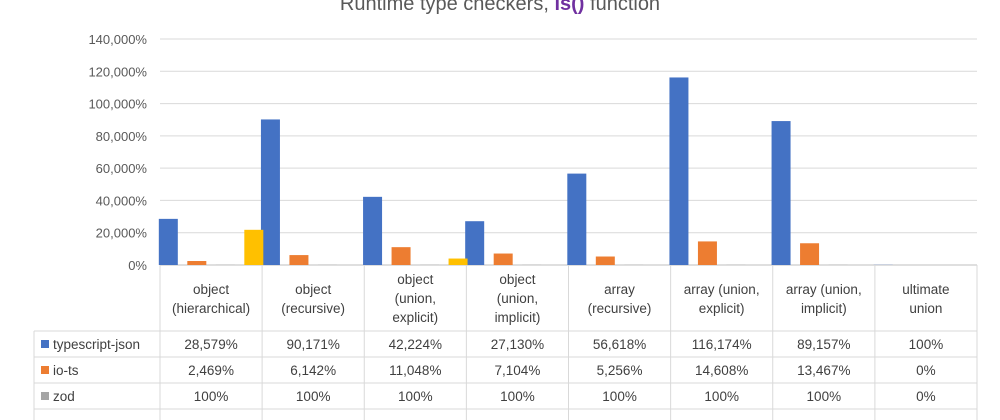  I want to click on category-label: (hierarchical), so click(211, 308).